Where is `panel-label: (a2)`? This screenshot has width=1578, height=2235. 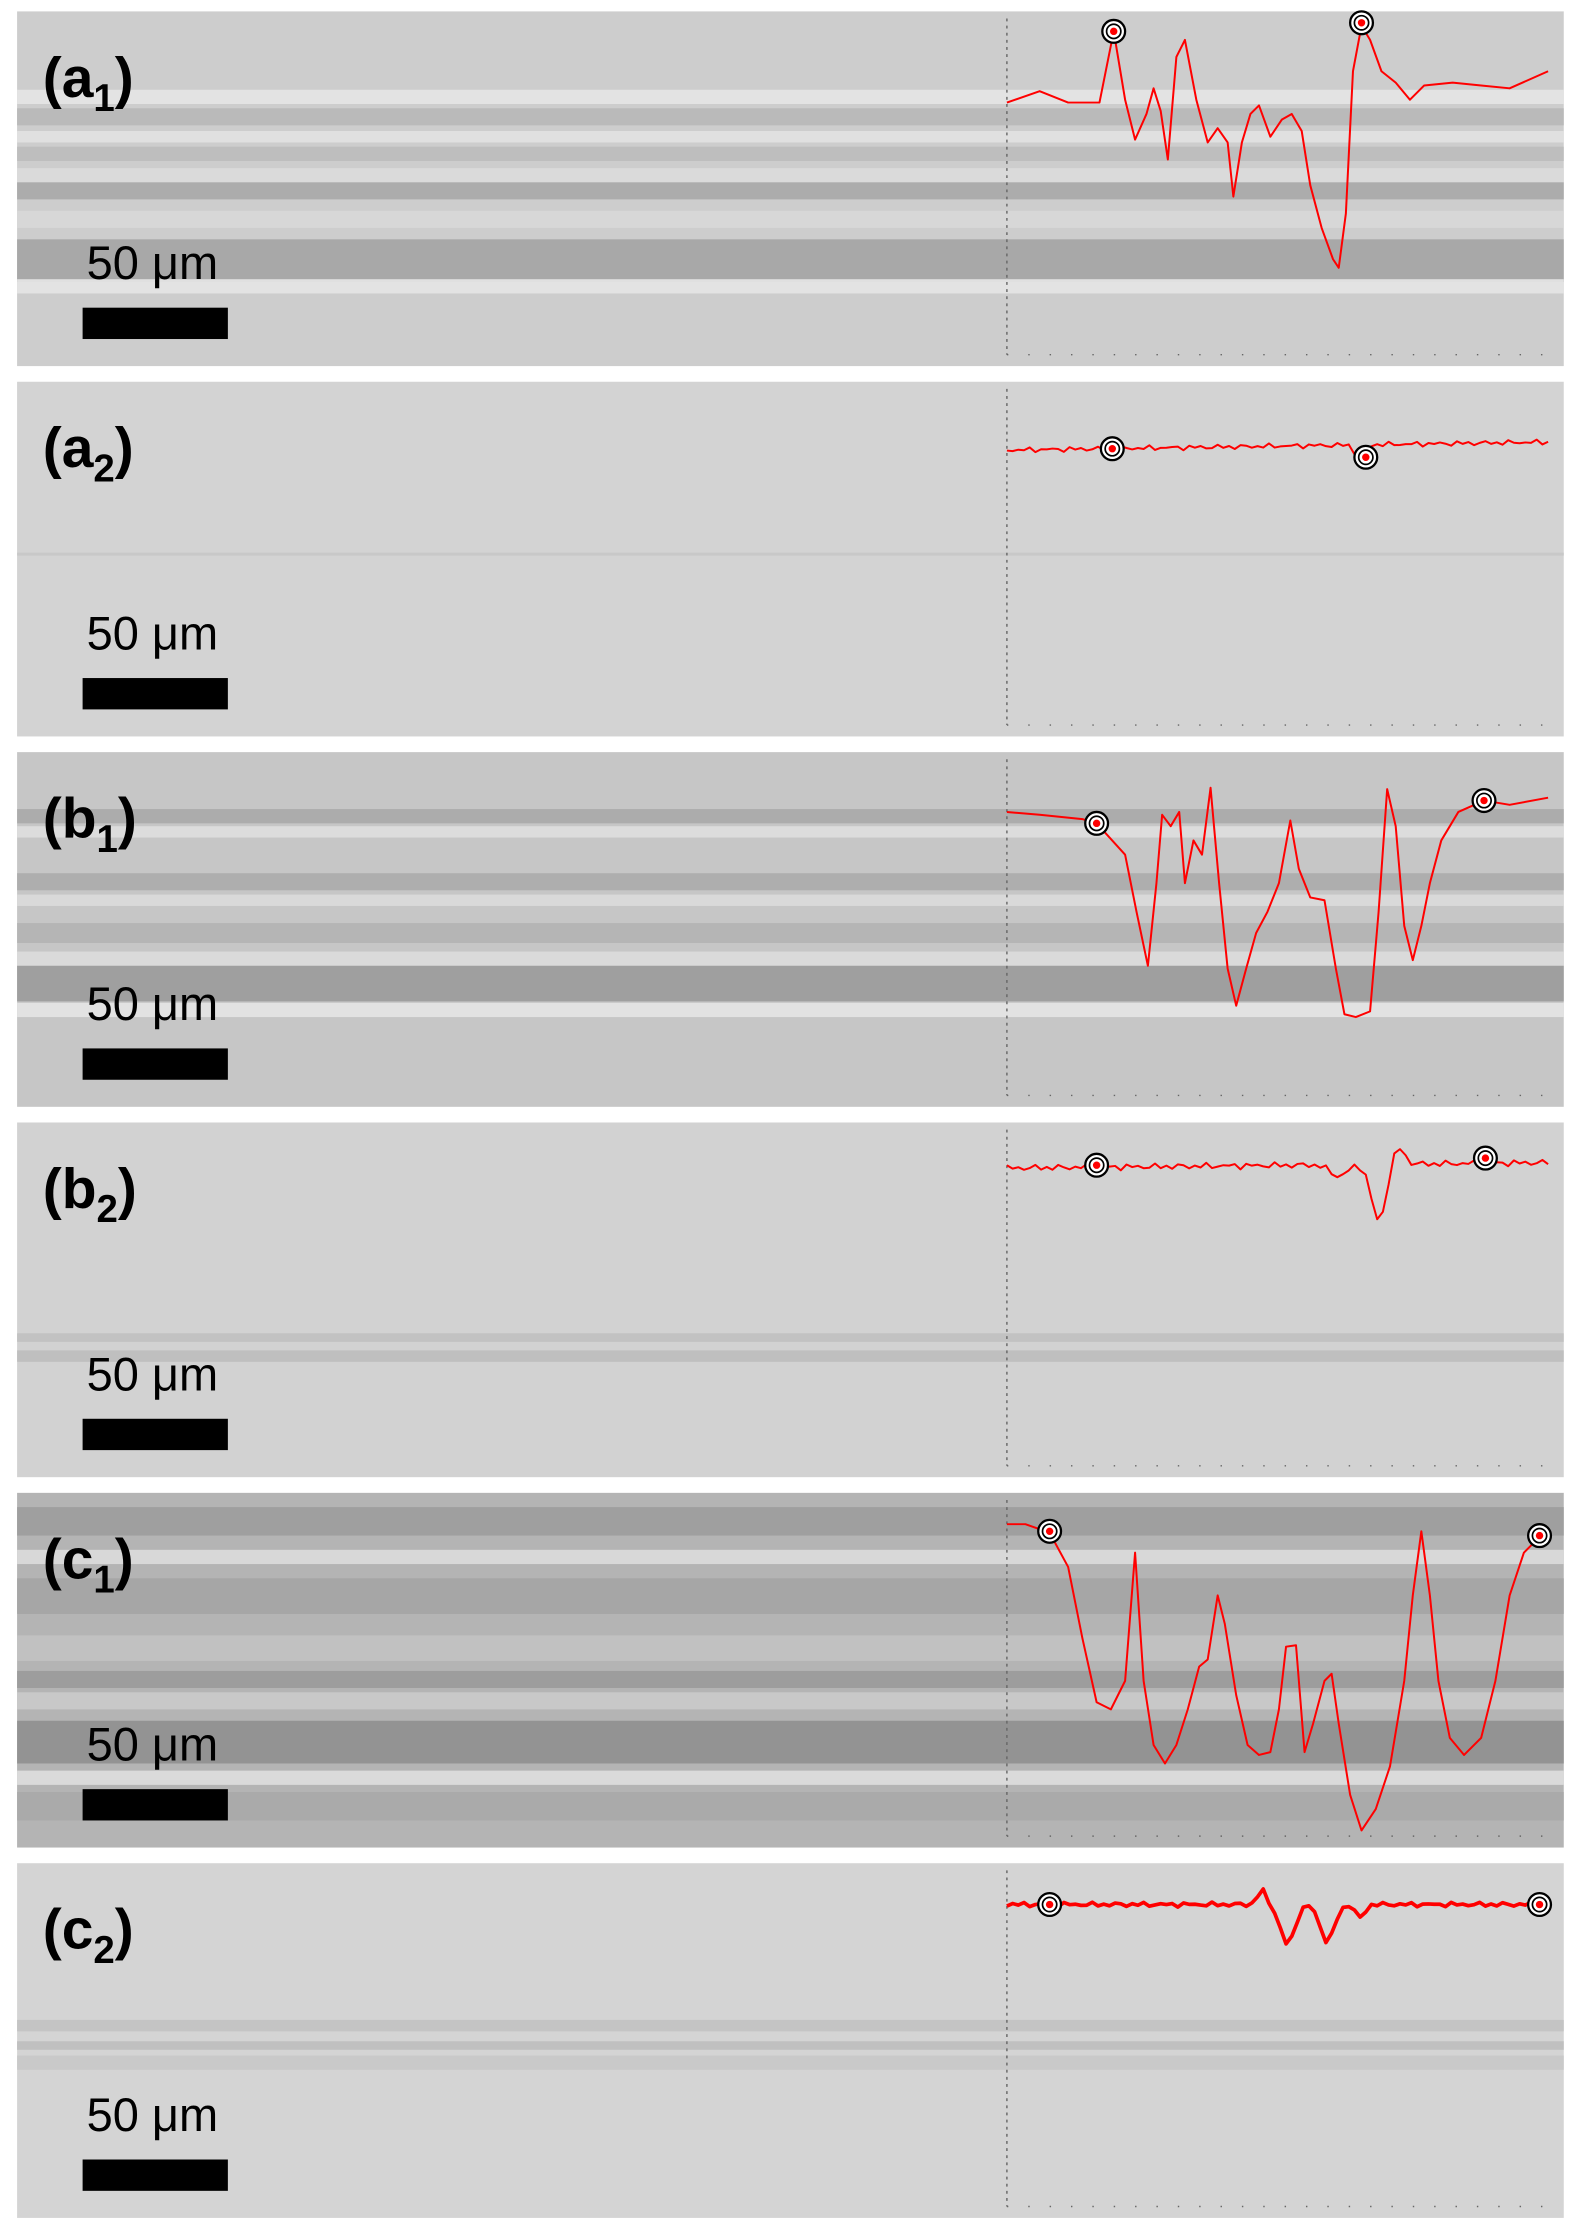 panel-label: (a2) is located at coordinates (88, 453).